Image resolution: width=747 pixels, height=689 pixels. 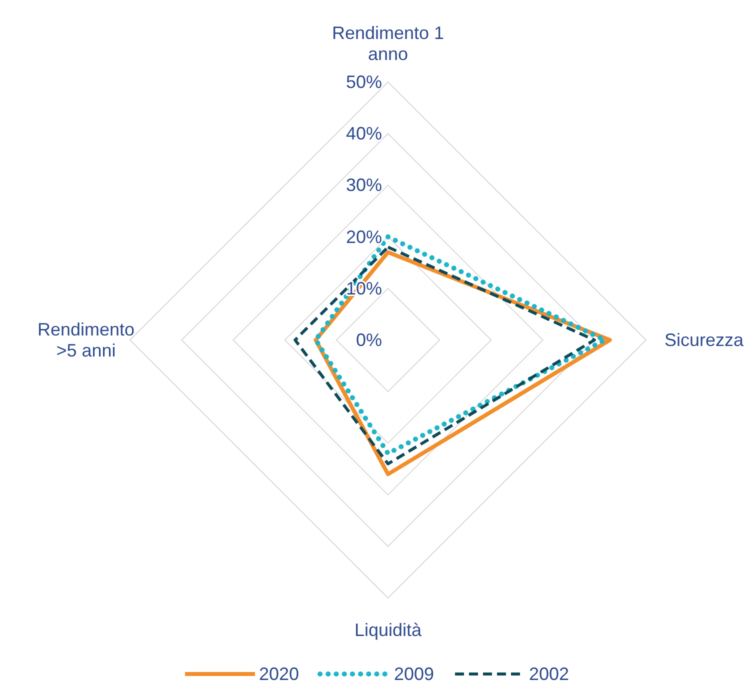 What do you see at coordinates (364, 134) in the screenshot?
I see `y-tick-label: 40%` at bounding box center [364, 134].